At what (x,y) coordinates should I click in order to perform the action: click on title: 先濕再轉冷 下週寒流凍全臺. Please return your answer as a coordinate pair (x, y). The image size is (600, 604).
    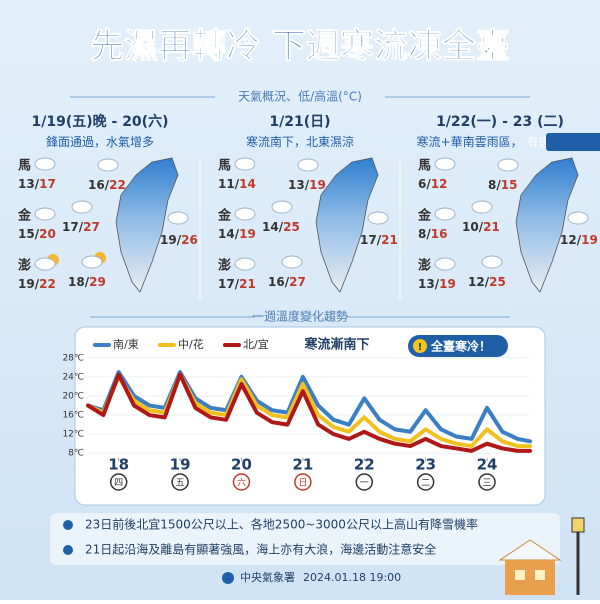
    Looking at the image, I should click on (300, 47).